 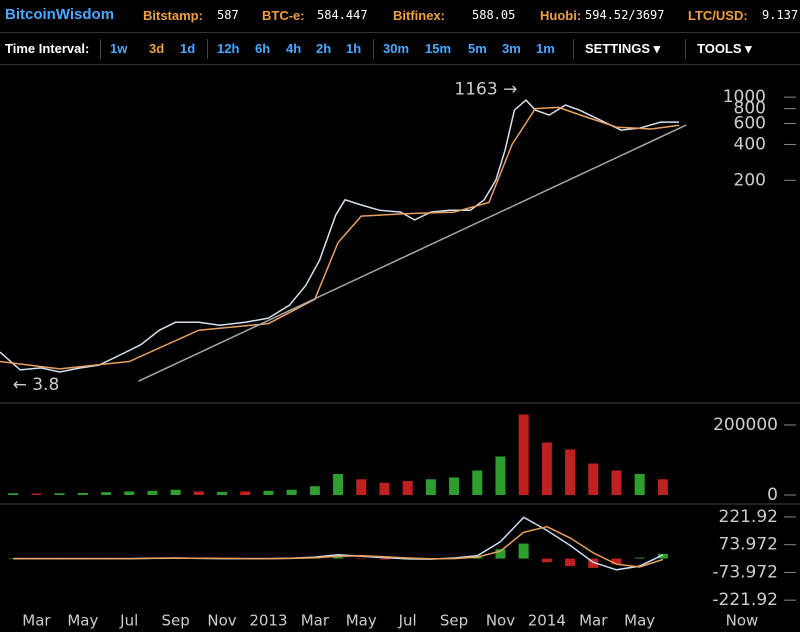 What do you see at coordinates (263, 48) in the screenshot?
I see `interval-button: 6h` at bounding box center [263, 48].